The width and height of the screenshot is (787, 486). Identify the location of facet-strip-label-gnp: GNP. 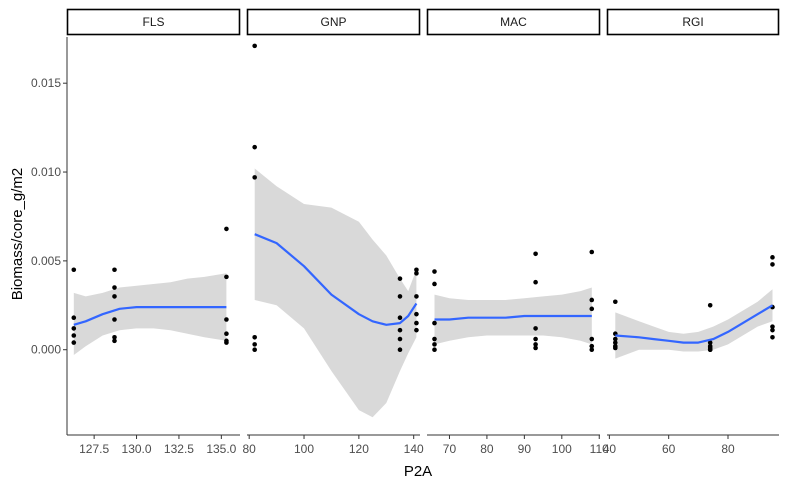
(333, 22).